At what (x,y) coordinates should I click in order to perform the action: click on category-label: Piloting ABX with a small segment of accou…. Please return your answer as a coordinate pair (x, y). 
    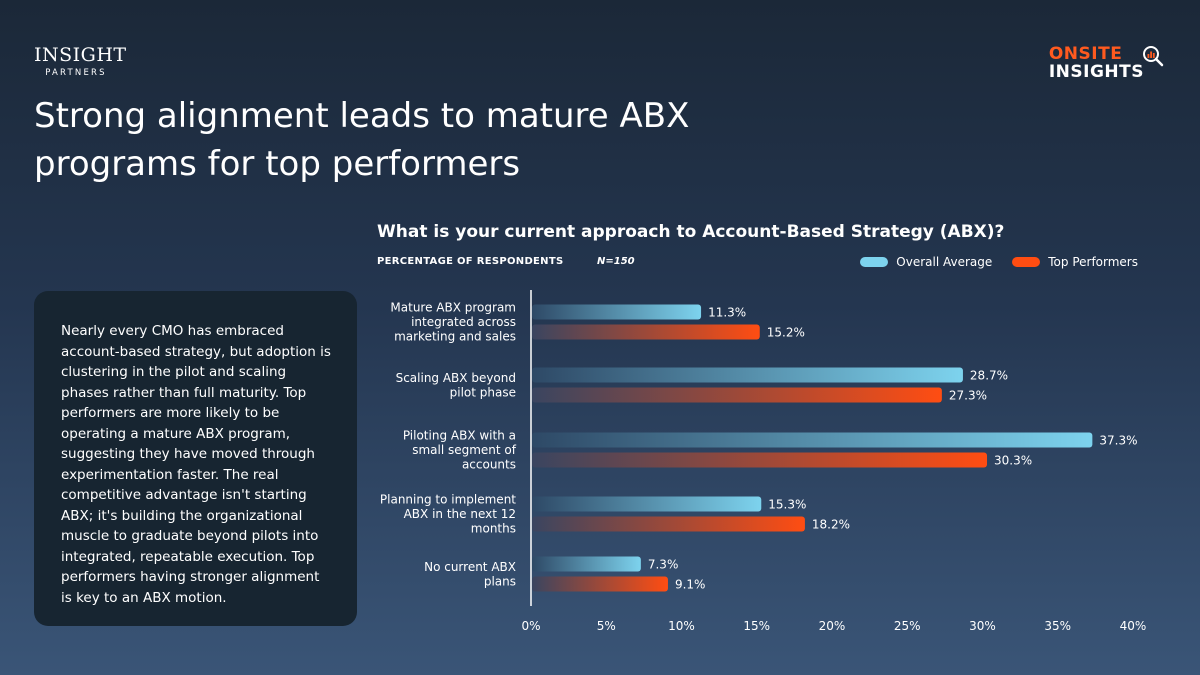
    Looking at the image, I should click on (460, 450).